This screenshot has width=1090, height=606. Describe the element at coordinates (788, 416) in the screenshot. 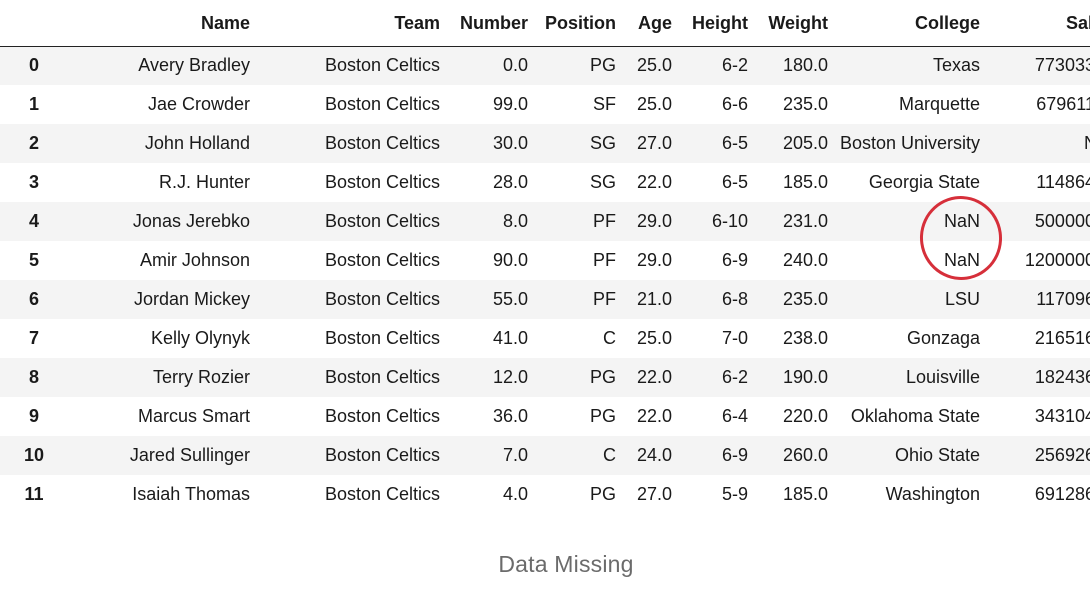

I see `cell-weight: 220.0` at that location.